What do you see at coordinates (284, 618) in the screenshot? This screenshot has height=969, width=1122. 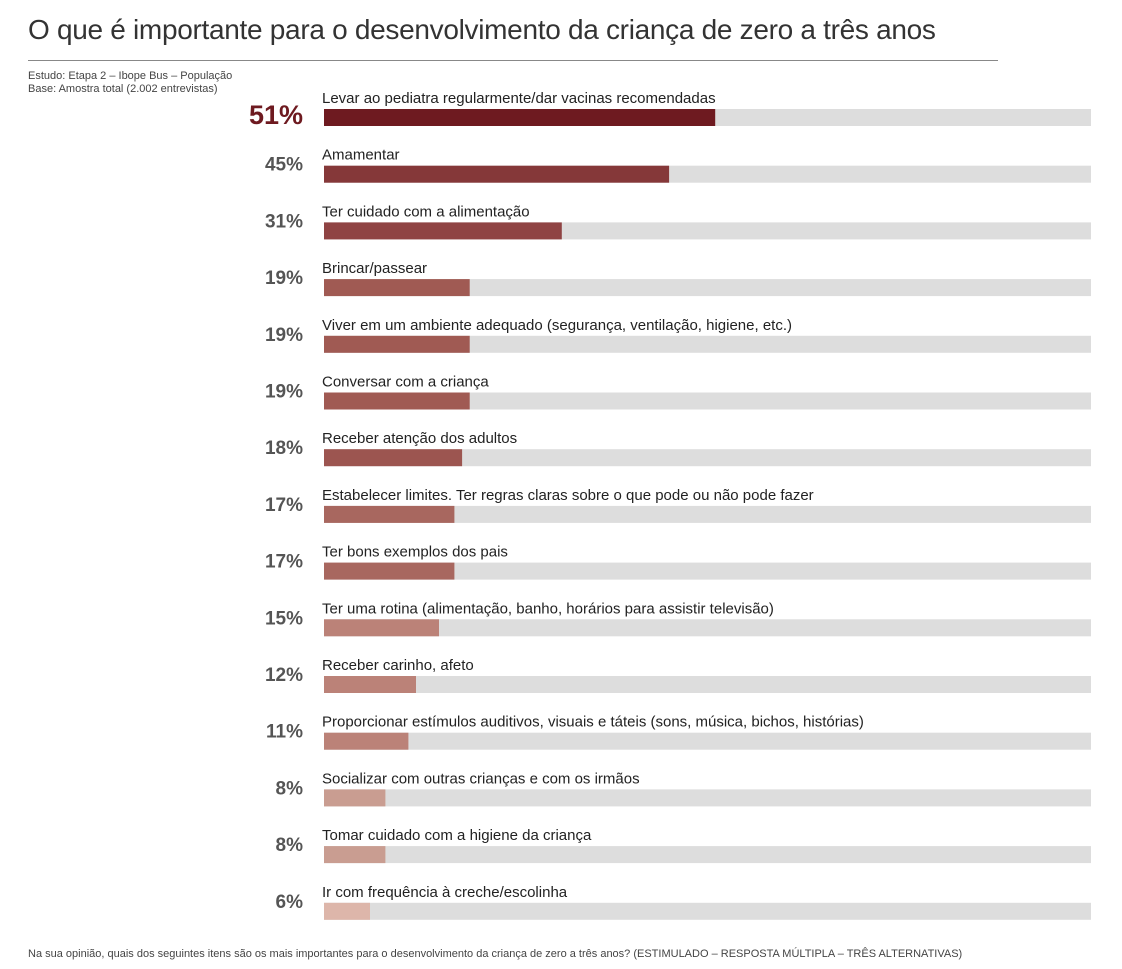 I see `value-label: 15%` at bounding box center [284, 618].